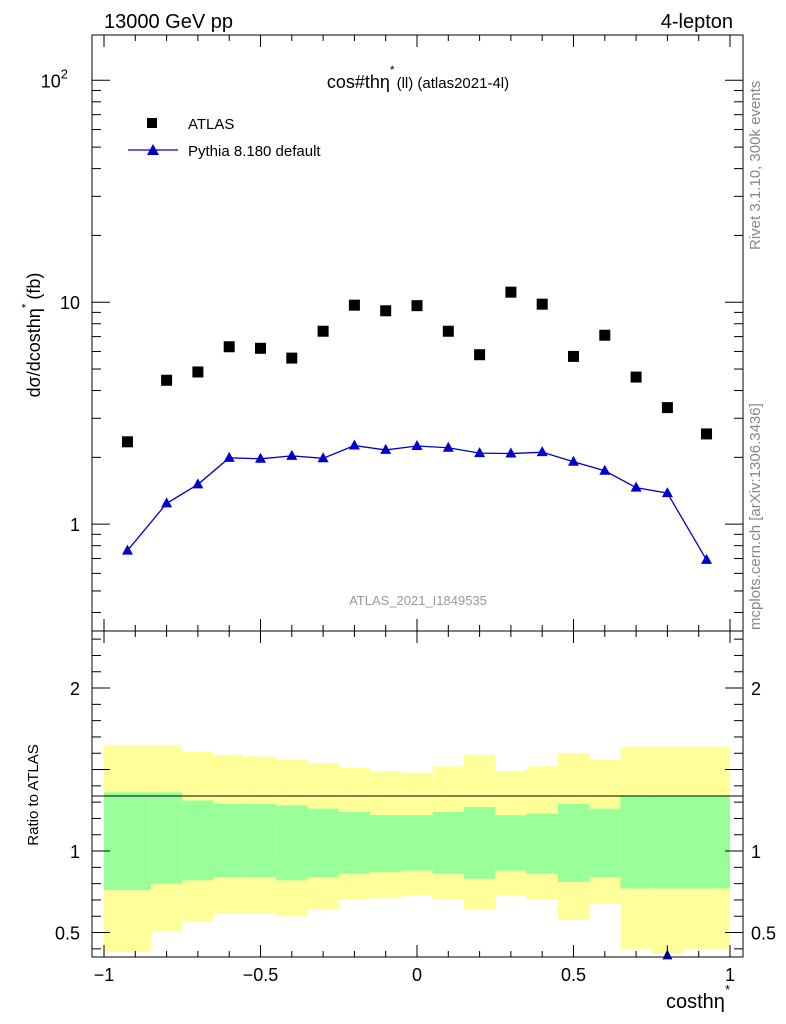  Describe the element at coordinates (104, 975) in the screenshot. I see `x-tick-label: −1` at that location.